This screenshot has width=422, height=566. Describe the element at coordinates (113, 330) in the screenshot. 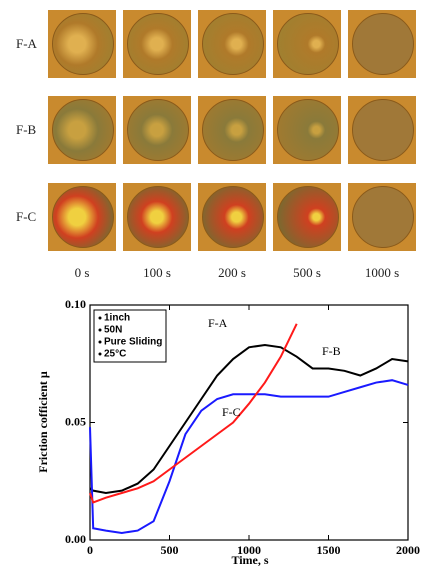

I see `annotation: 50N` at that location.